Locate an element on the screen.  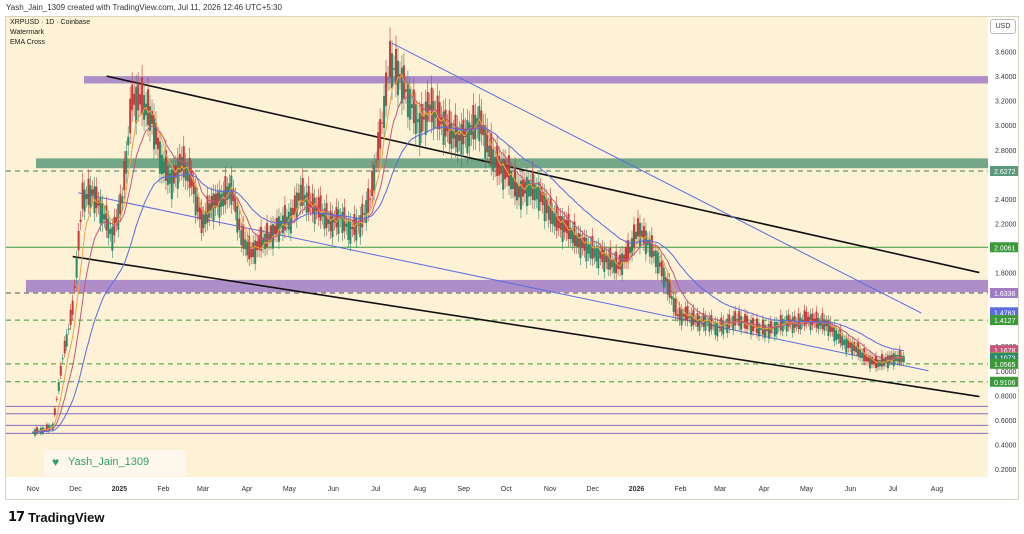
price-label-text: 0.9106 is located at coordinates (1005, 383).